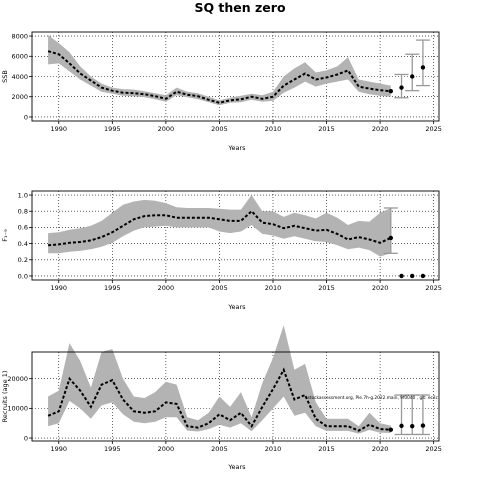  What do you see at coordinates (390, 230) in the screenshot?
I see `last-year-interval` at bounding box center [390, 230].